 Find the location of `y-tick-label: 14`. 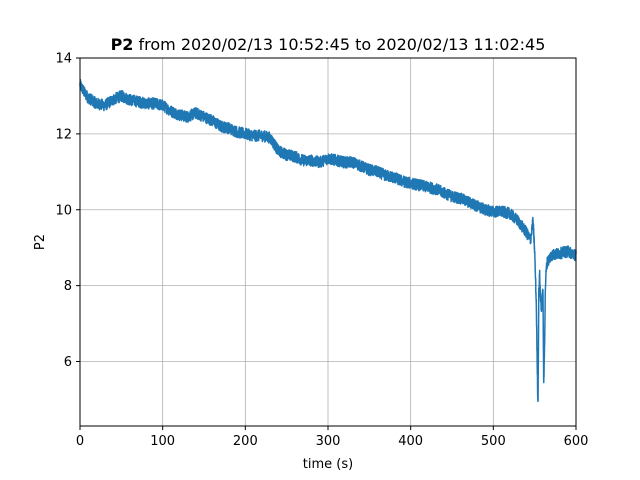

y-tick-label: 14 is located at coordinates (63, 59).